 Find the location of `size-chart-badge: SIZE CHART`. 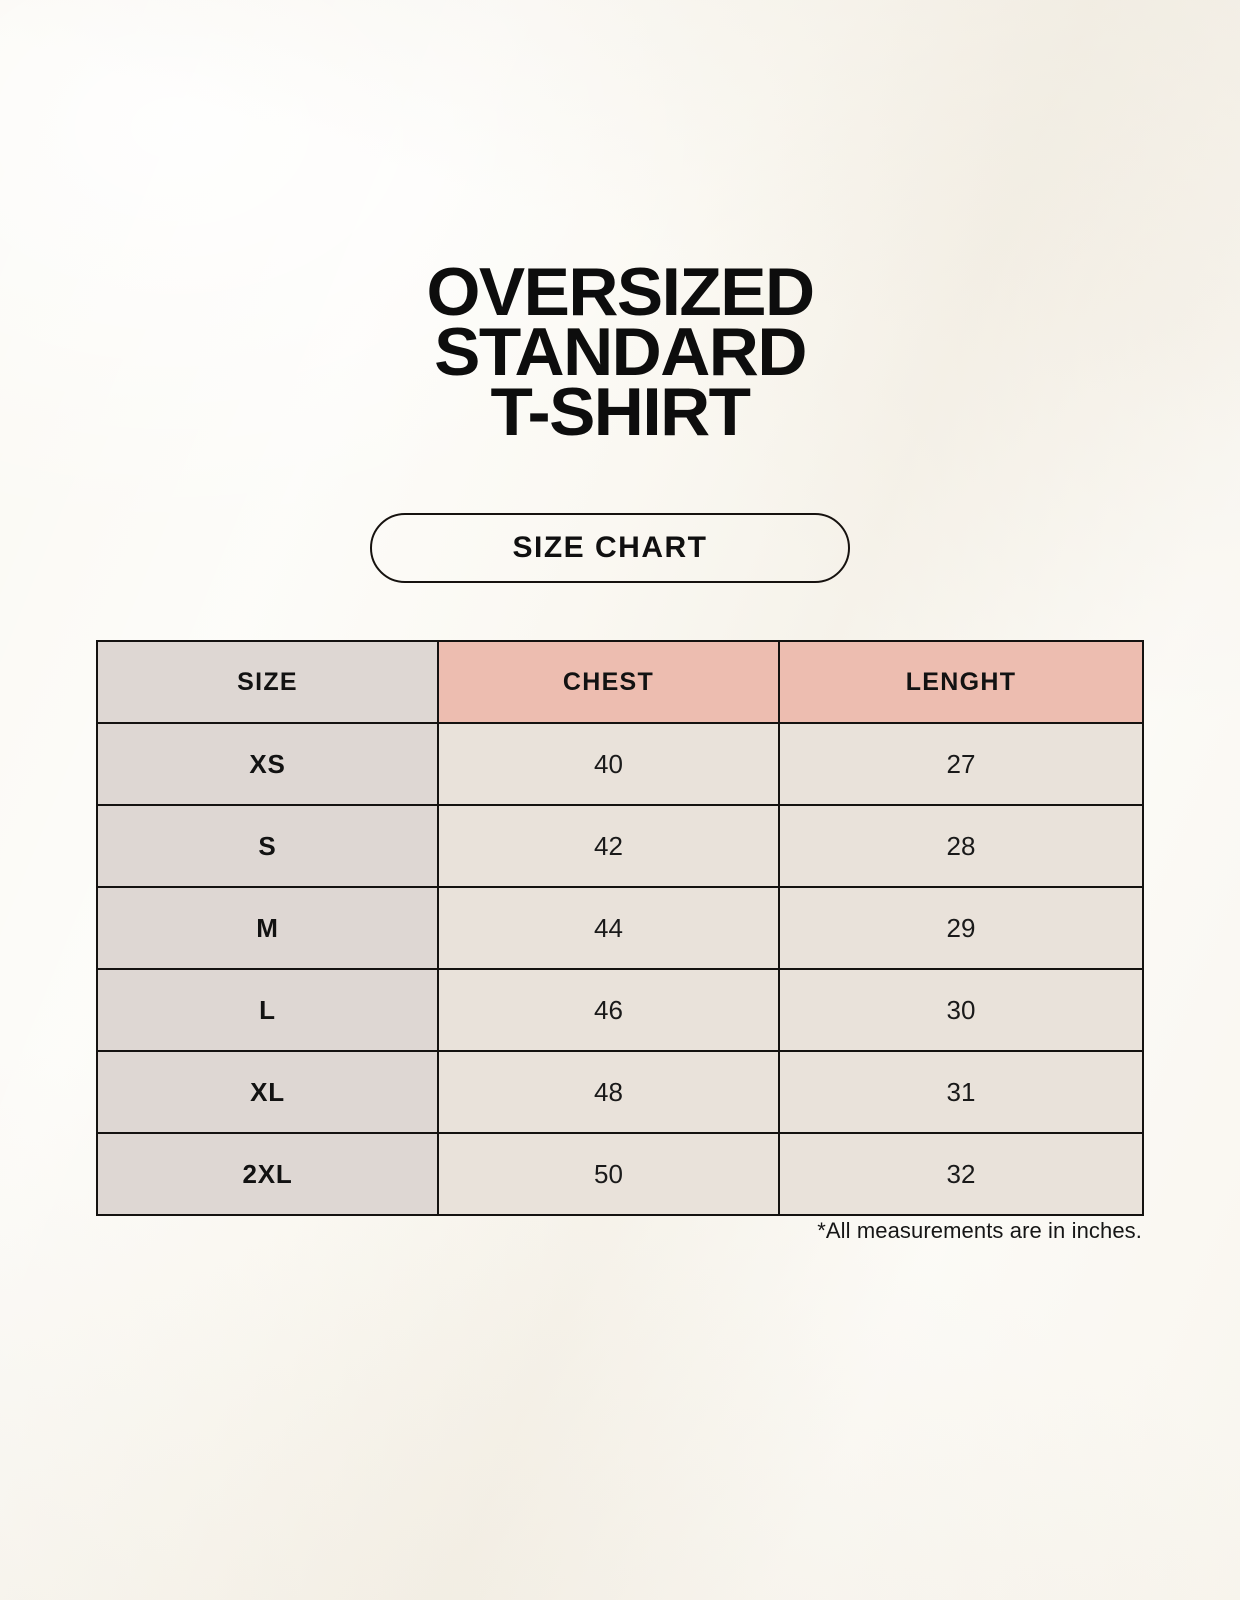

size-chart-badge: SIZE CHART is located at coordinates (610, 548).